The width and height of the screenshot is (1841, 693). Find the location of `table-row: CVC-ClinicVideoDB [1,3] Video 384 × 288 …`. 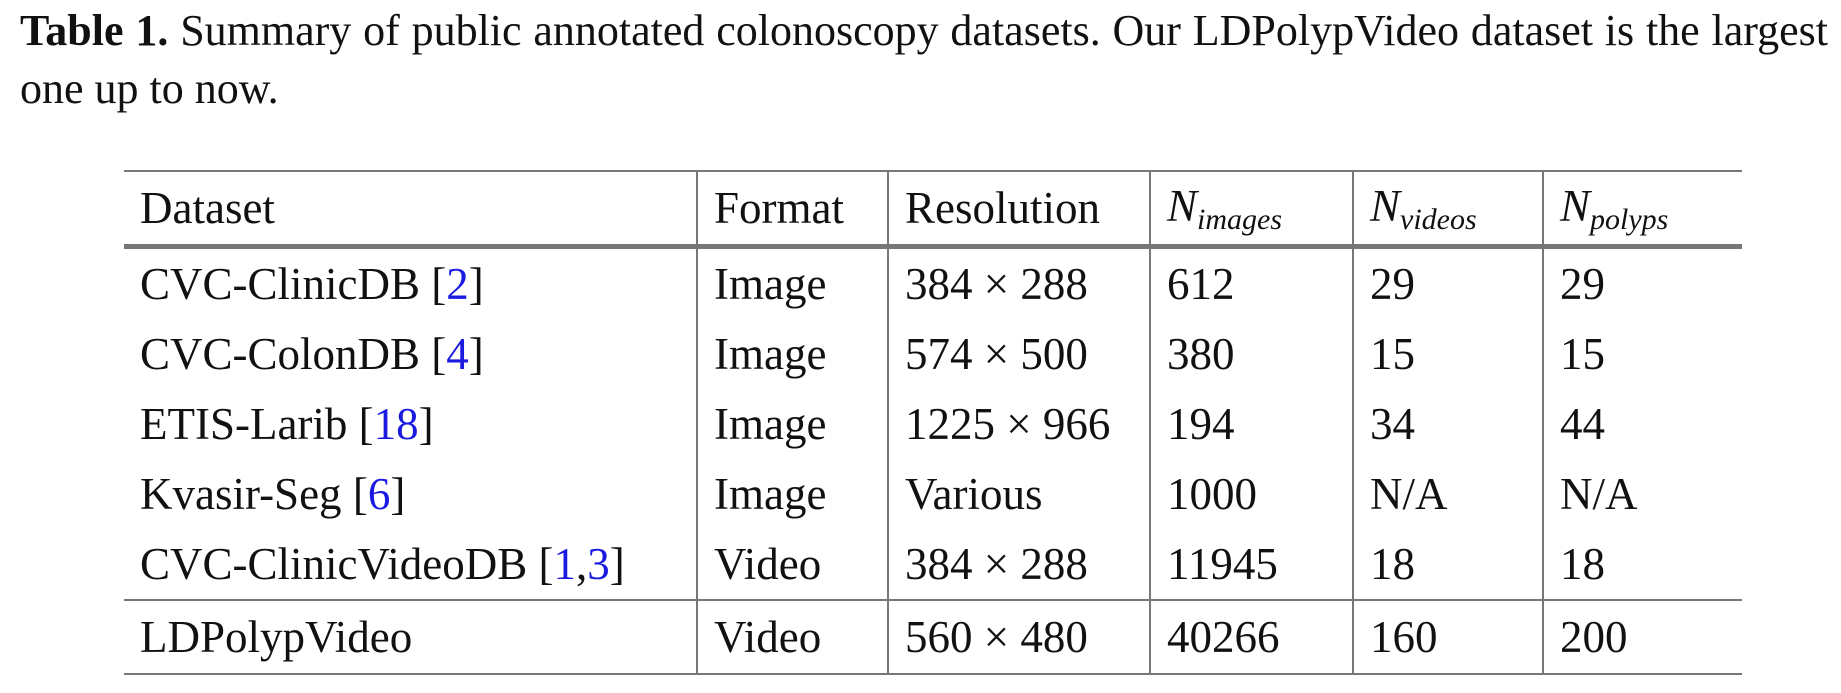

table-row: CVC-ClinicVideoDB [1,3] Video 384 × 288 … is located at coordinates (933, 564).